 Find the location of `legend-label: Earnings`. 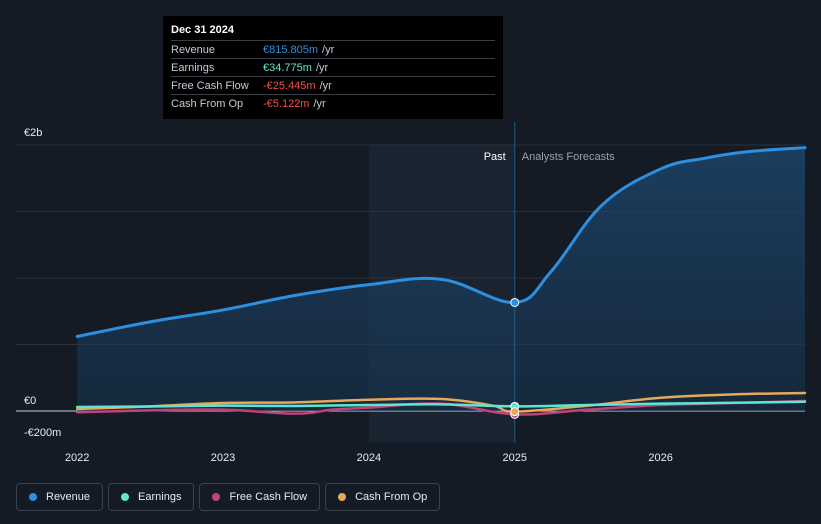

legend-label: Earnings is located at coordinates (160, 497).